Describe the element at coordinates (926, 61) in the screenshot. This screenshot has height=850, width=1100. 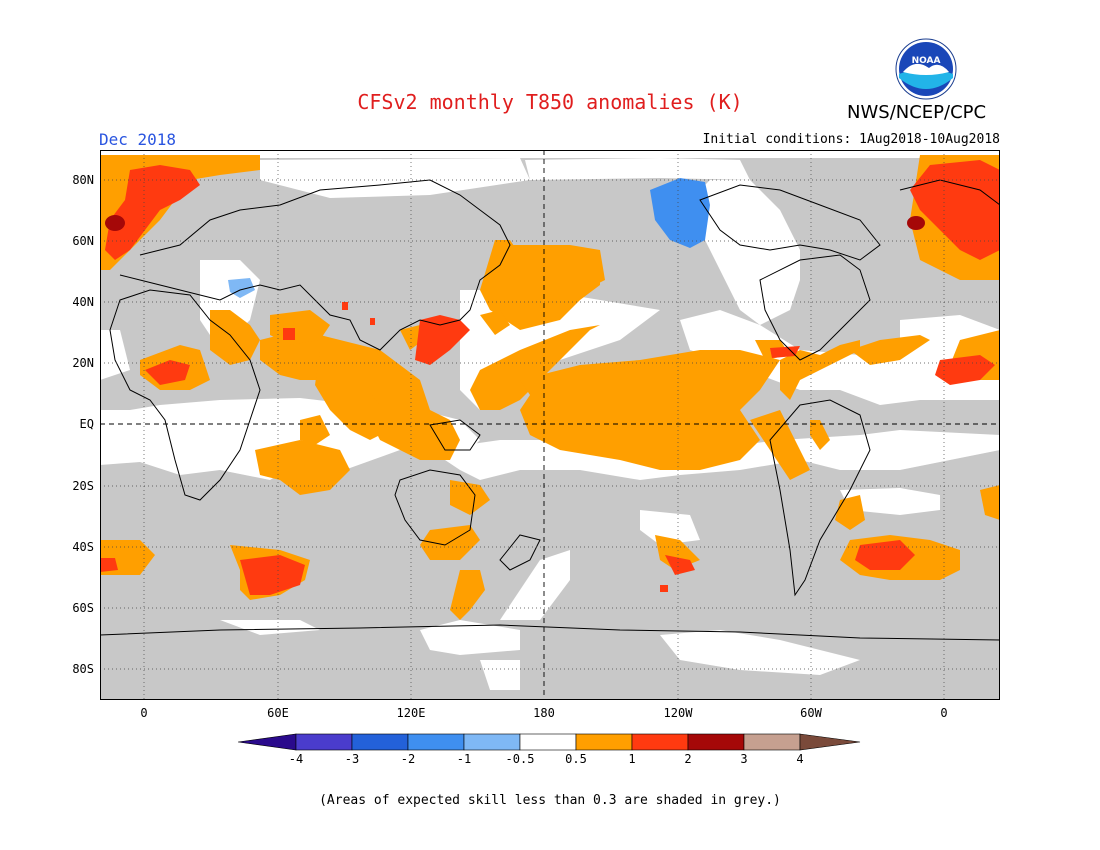
I see `logo-text: NOAA` at that location.